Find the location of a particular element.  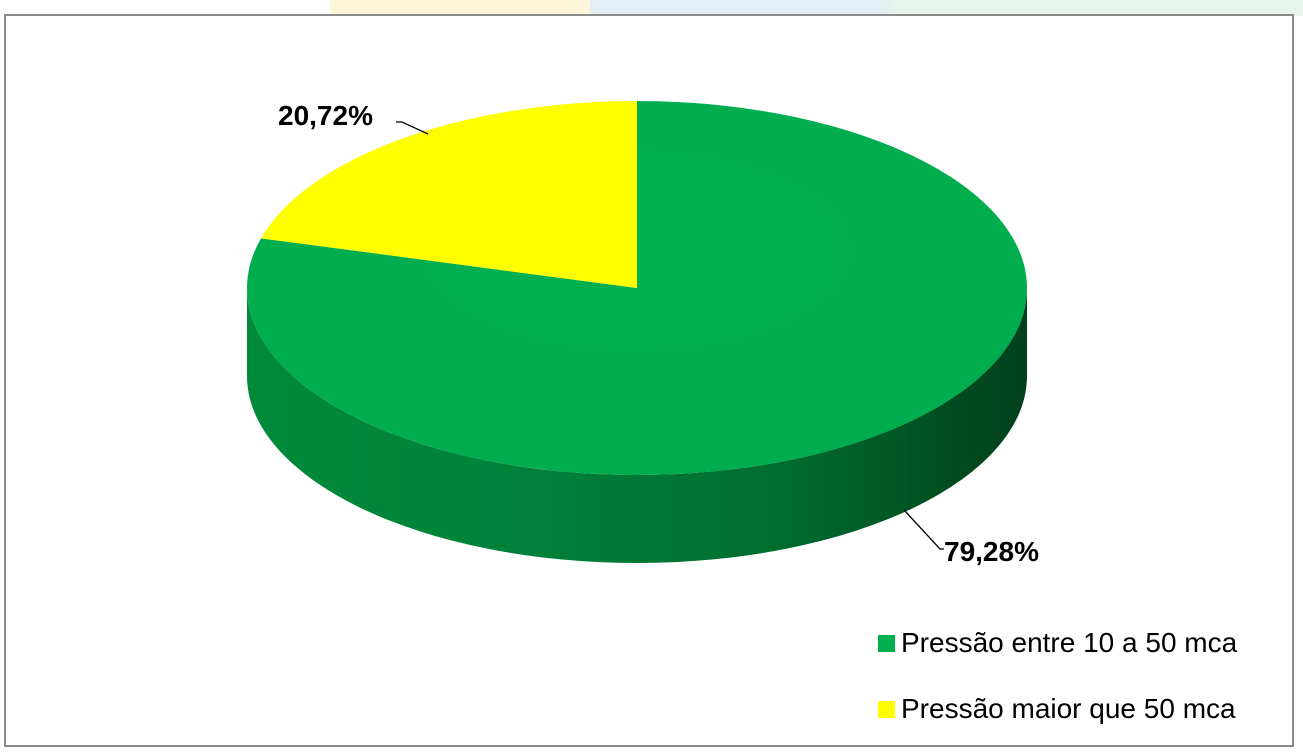

data-label: 79,28% is located at coordinates (991, 551).